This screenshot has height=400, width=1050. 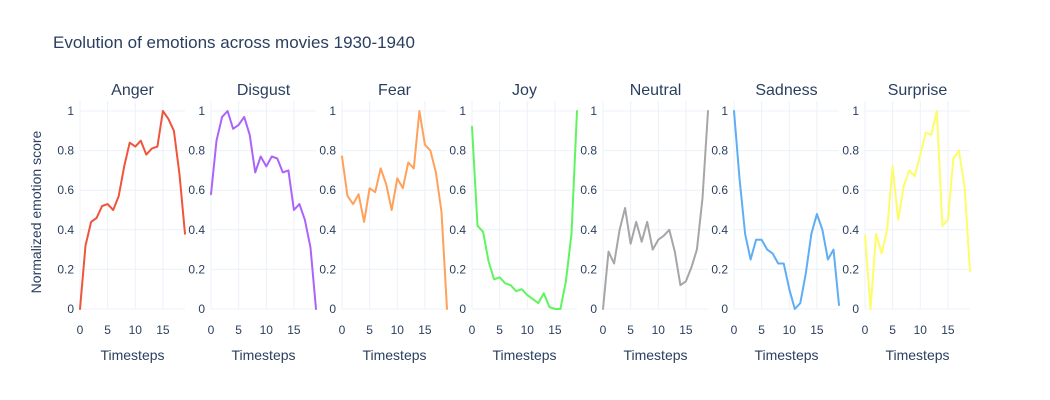 I want to click on y-axis-title: Normalized emotion score, so click(x=36, y=211).